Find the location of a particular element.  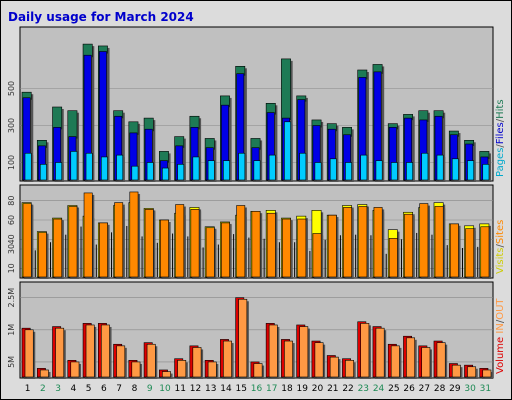

day-label: 8 is located at coordinates (135, 389).